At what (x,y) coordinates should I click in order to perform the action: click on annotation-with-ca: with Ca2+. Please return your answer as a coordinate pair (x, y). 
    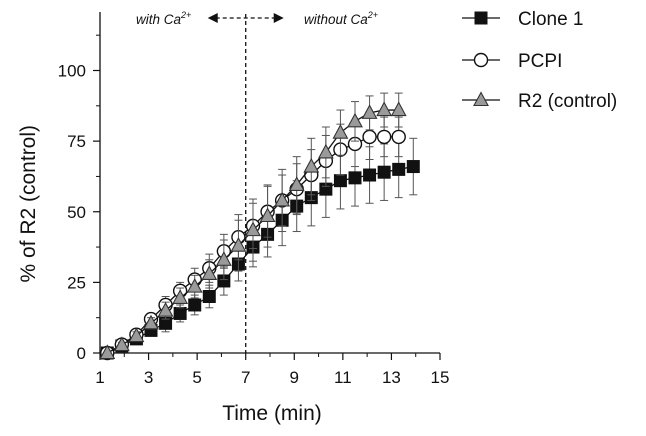
    Looking at the image, I should click on (163, 18).